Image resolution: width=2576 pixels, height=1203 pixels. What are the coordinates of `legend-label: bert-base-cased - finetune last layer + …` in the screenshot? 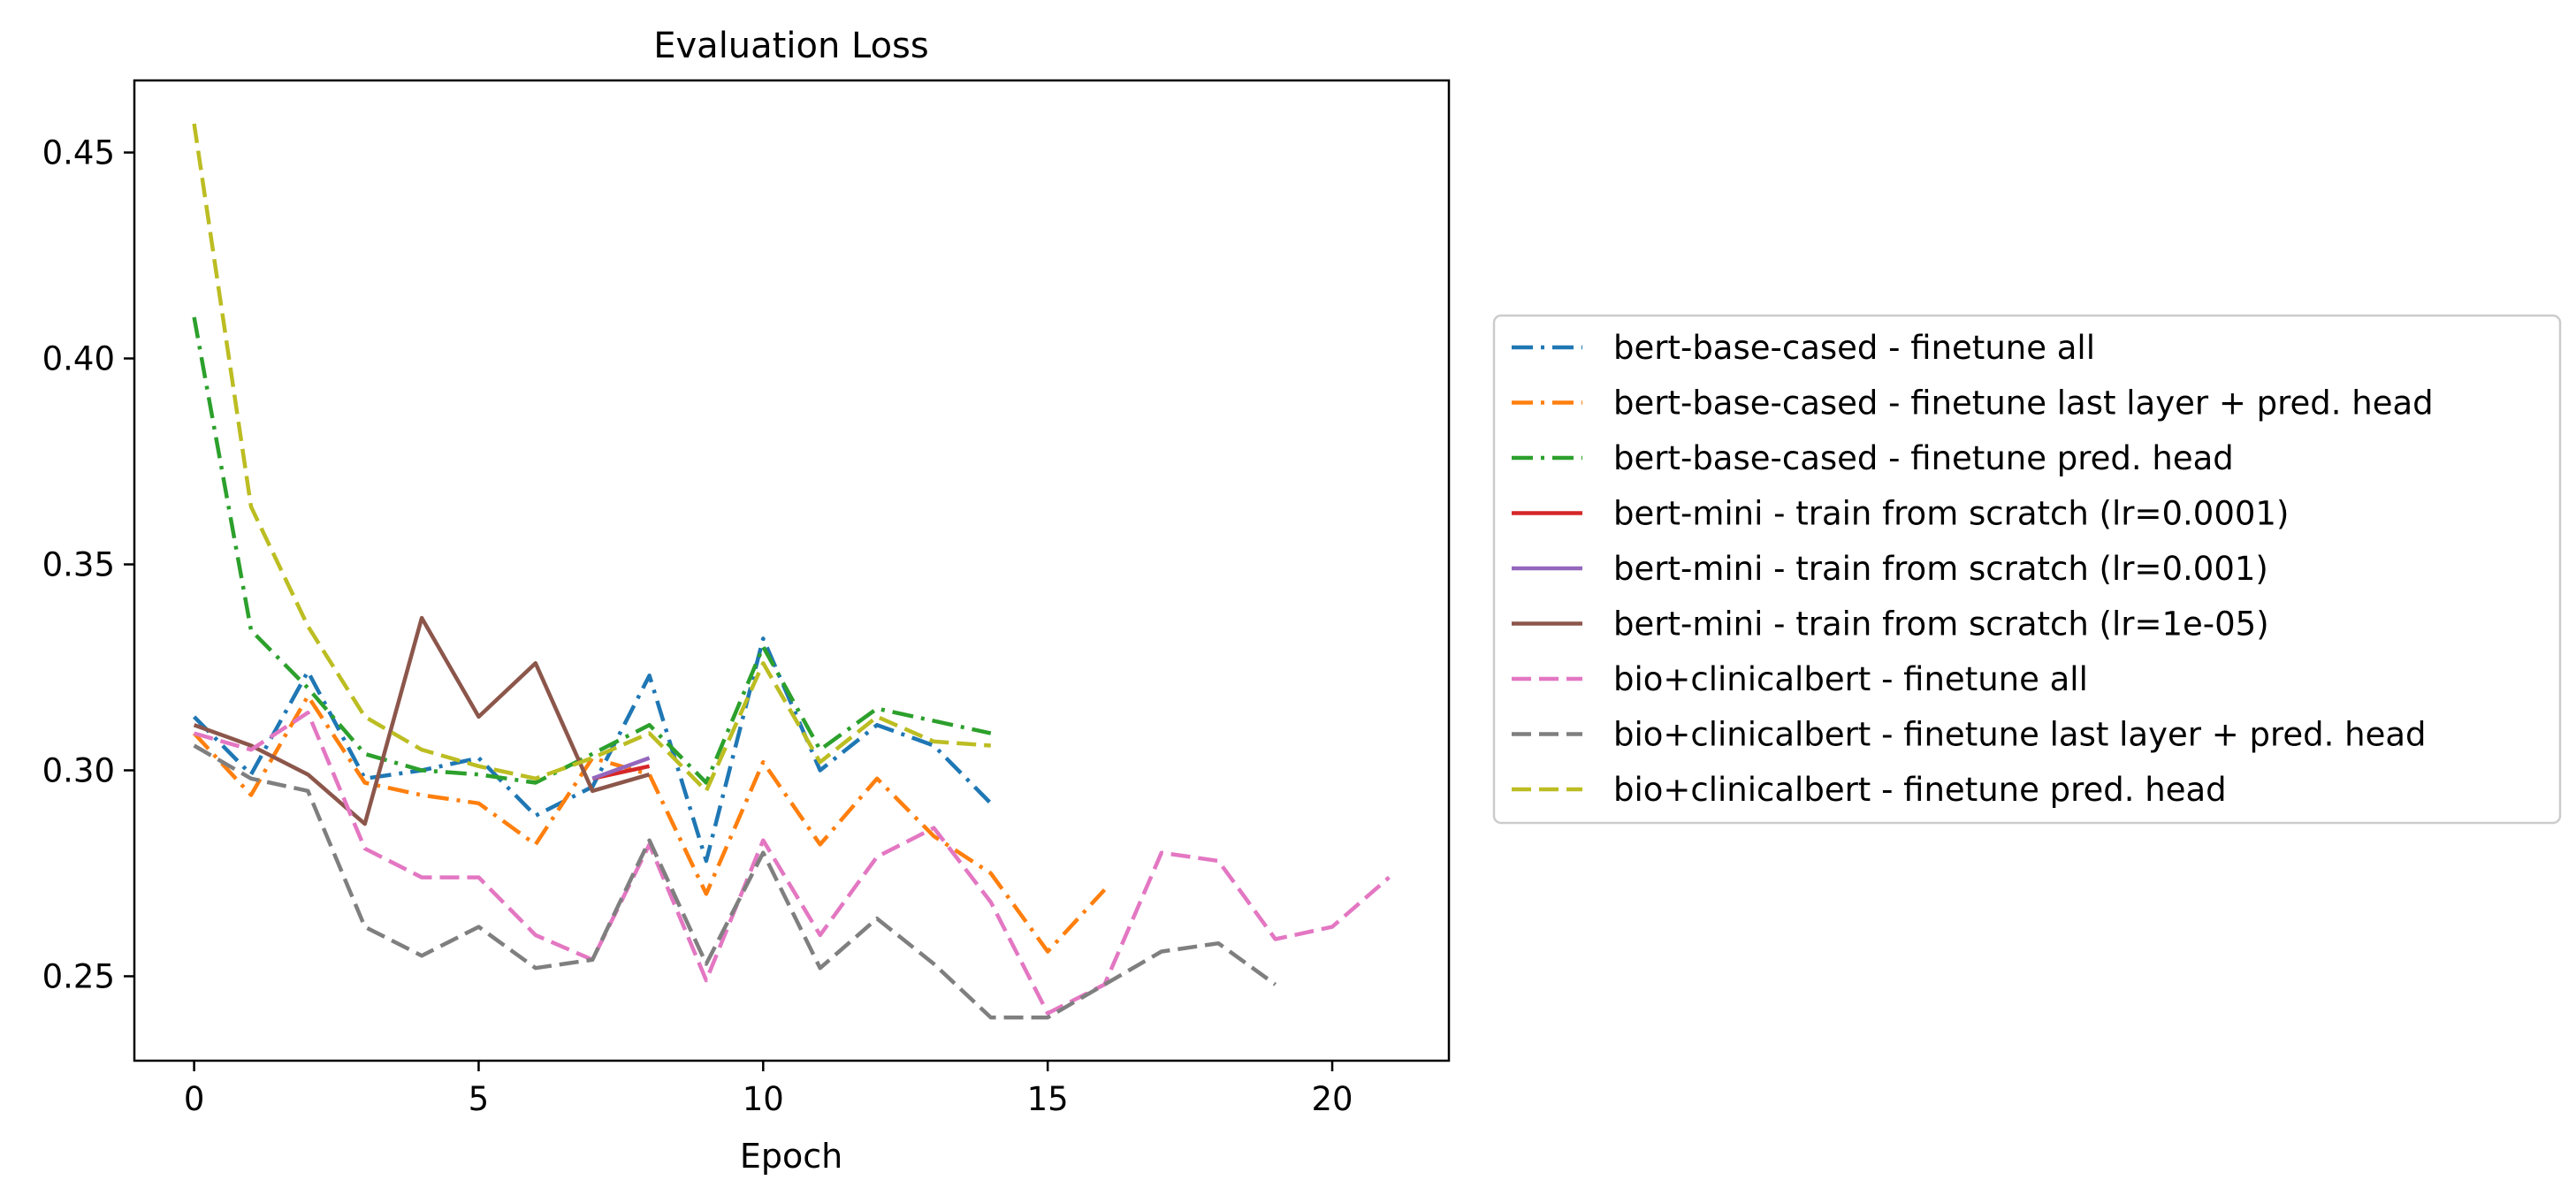 It's located at (2023, 404).